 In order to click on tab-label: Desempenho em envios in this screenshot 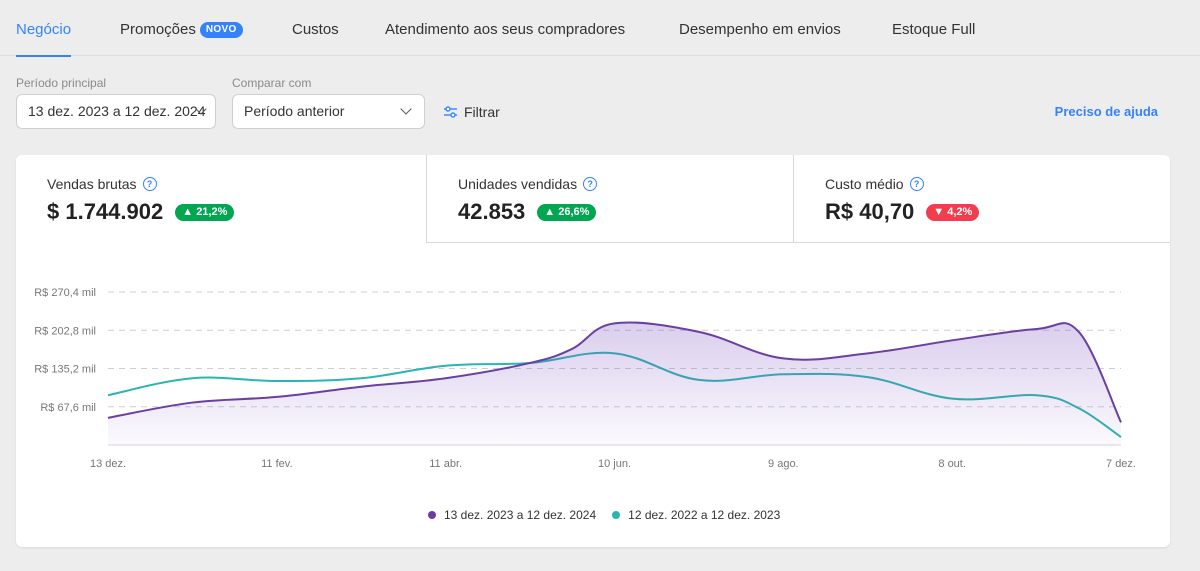, I will do `click(760, 29)`.